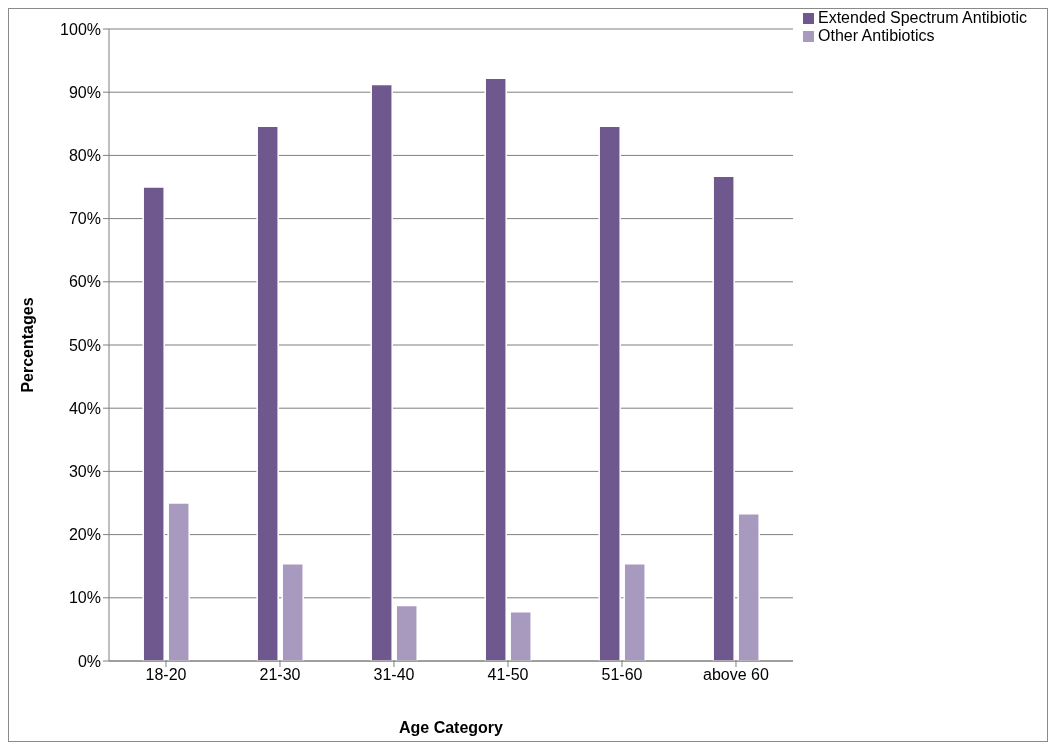 This screenshot has width=1058, height=752. I want to click on x-tick-label: 18-20, so click(166, 675).